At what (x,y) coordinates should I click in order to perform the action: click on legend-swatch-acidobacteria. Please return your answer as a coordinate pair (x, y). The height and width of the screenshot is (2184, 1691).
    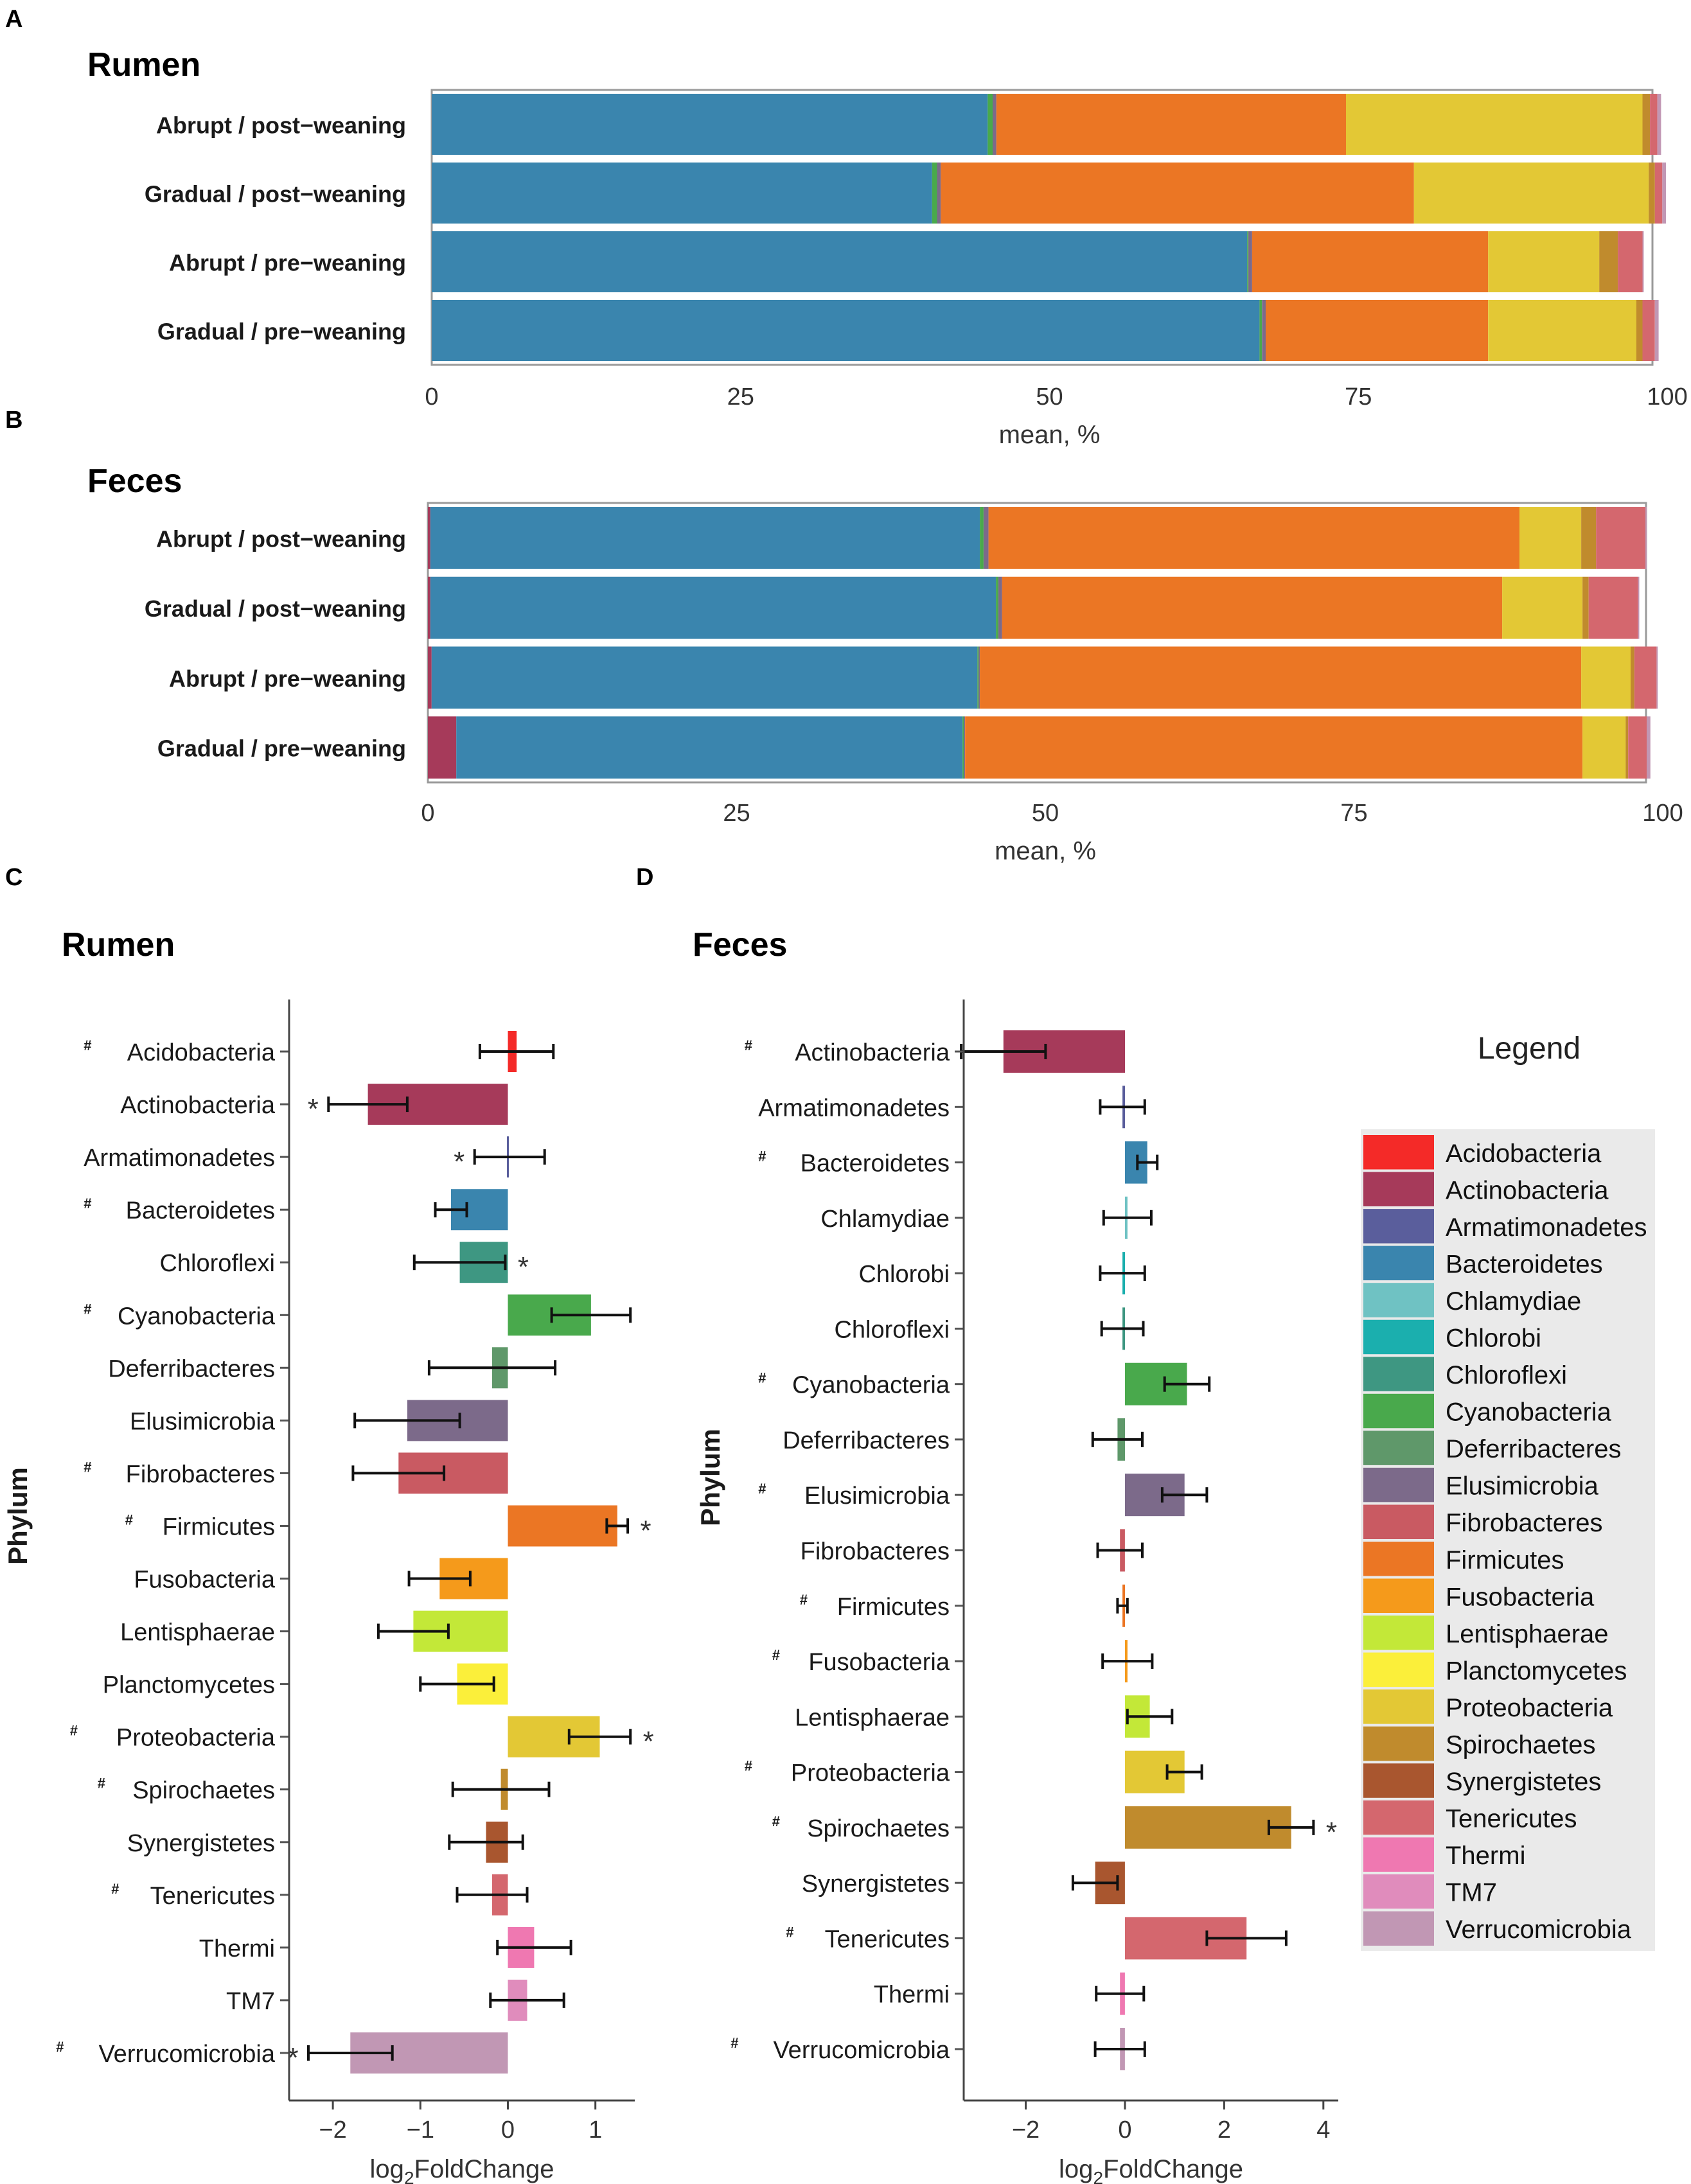
    Looking at the image, I should click on (1399, 1152).